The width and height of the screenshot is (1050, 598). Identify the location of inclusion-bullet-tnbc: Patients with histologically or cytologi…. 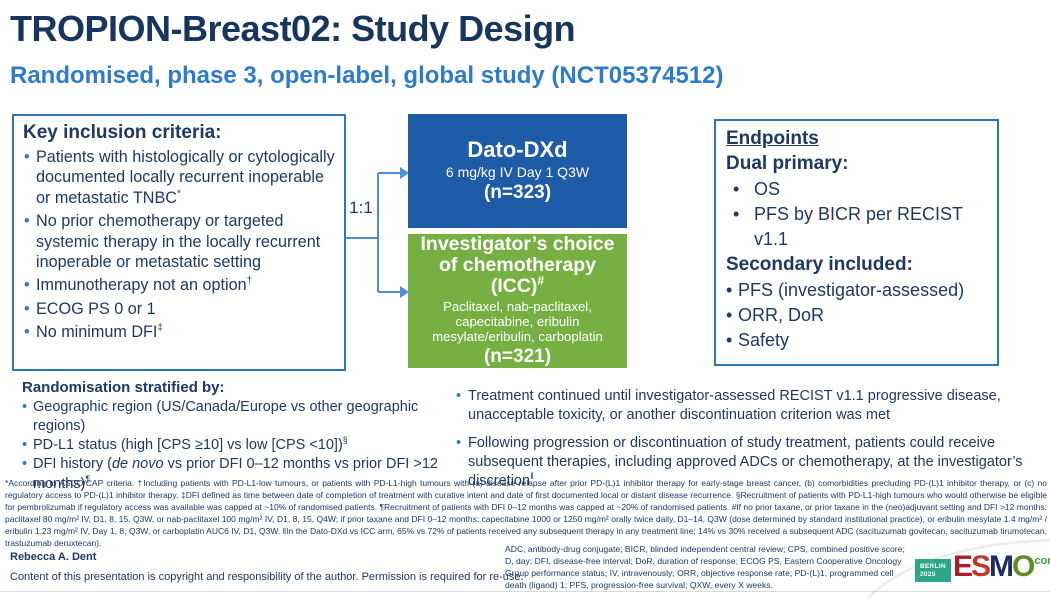
(179, 177).